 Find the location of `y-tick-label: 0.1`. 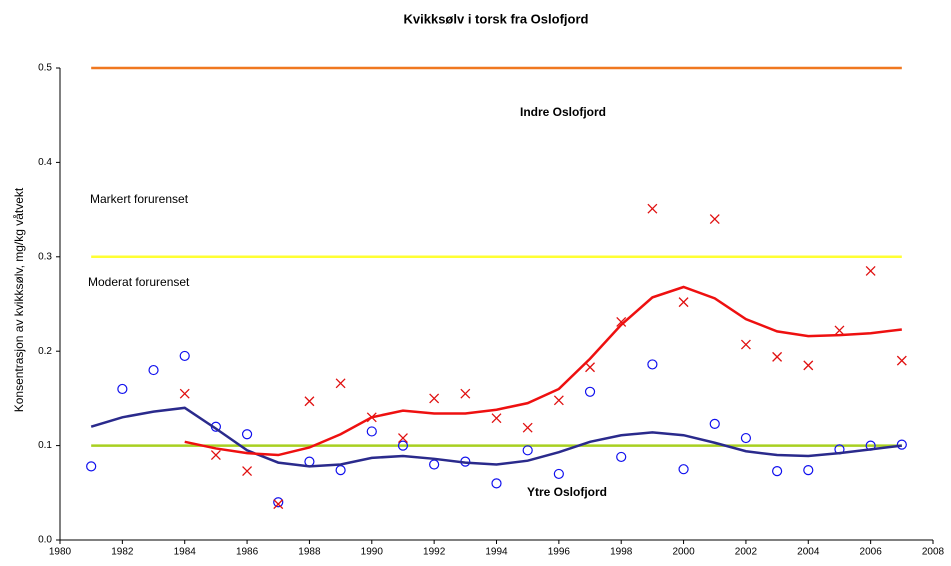

y-tick-label: 0.1 is located at coordinates (45, 445).